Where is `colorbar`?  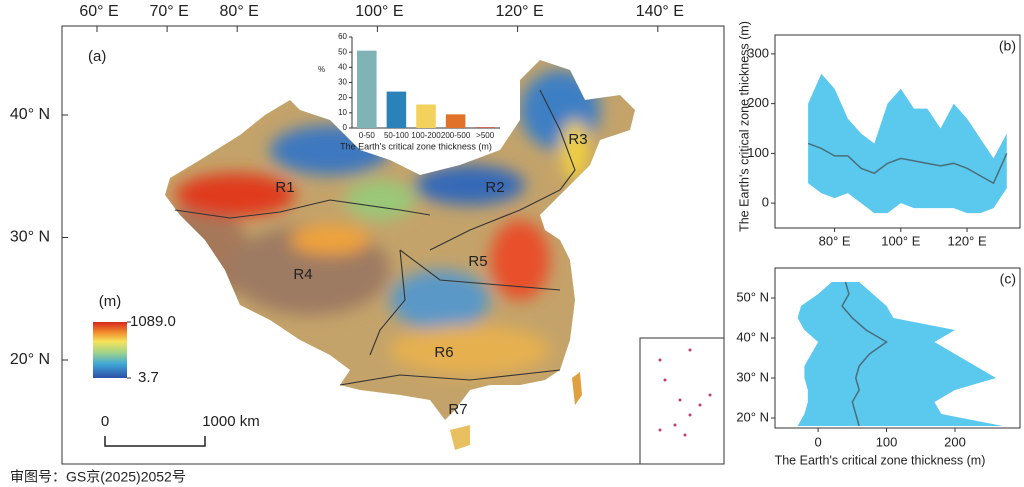
colorbar is located at coordinates (110, 350).